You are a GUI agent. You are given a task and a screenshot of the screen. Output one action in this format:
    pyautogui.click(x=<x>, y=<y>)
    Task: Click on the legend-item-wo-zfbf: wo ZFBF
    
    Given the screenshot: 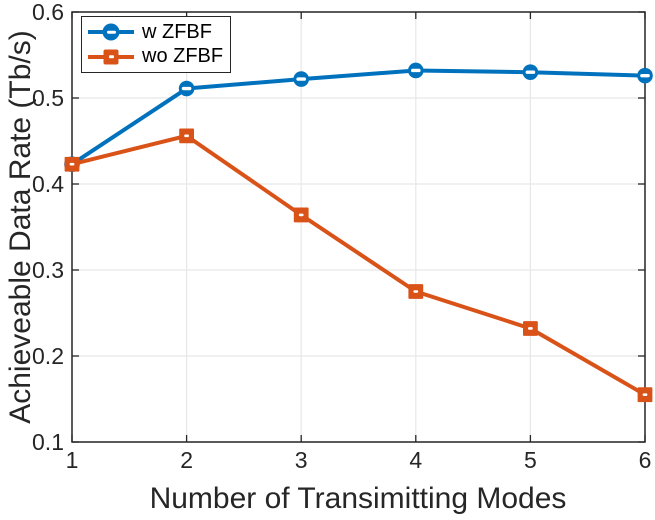 What is the action you would take?
    pyautogui.click(x=156, y=57)
    